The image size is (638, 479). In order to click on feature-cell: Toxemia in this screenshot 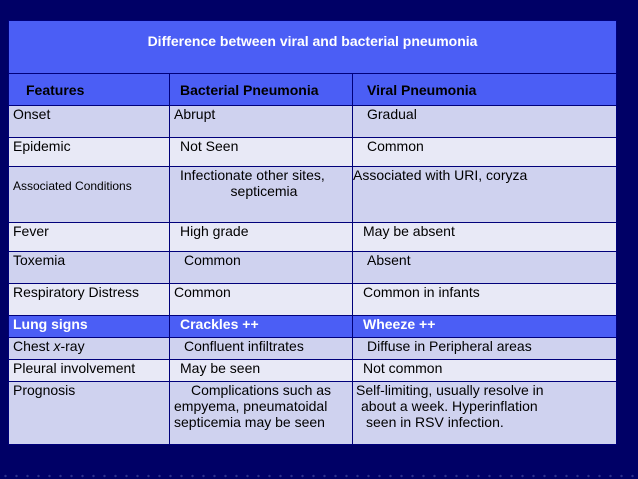, I will do `click(89, 267)`.